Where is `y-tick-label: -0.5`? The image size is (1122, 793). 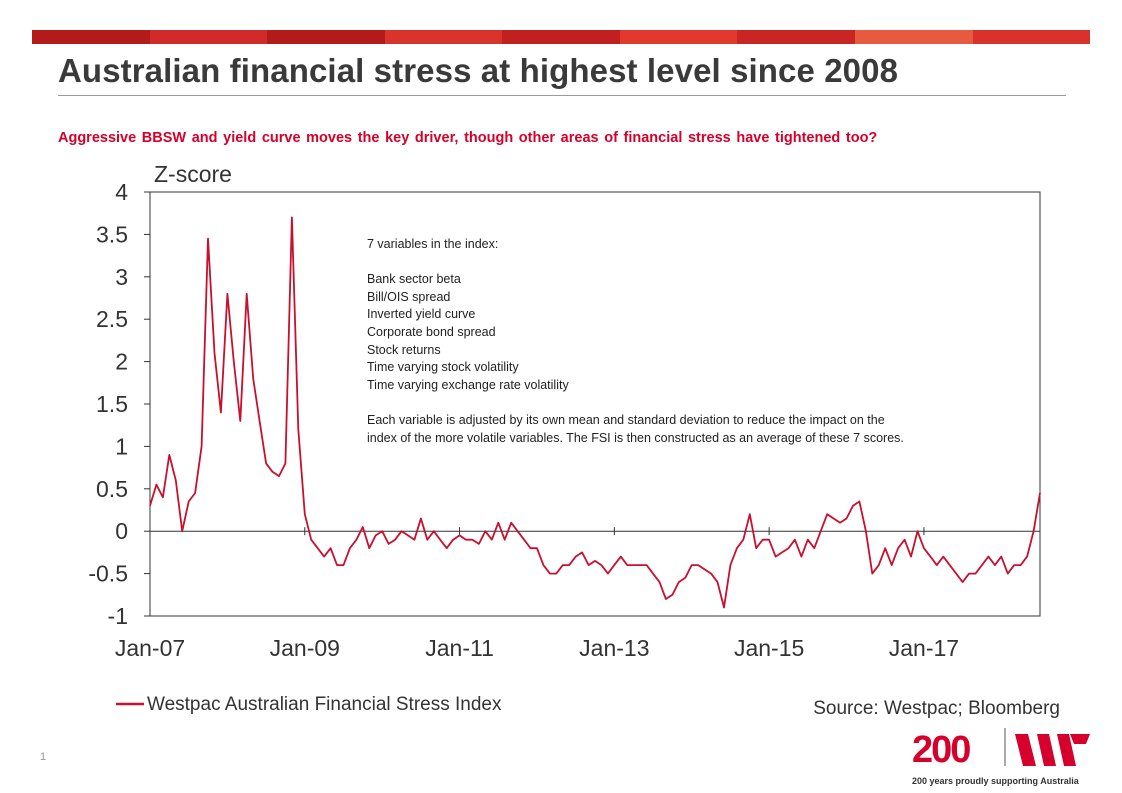
y-tick-label: -0.5 is located at coordinates (108, 574).